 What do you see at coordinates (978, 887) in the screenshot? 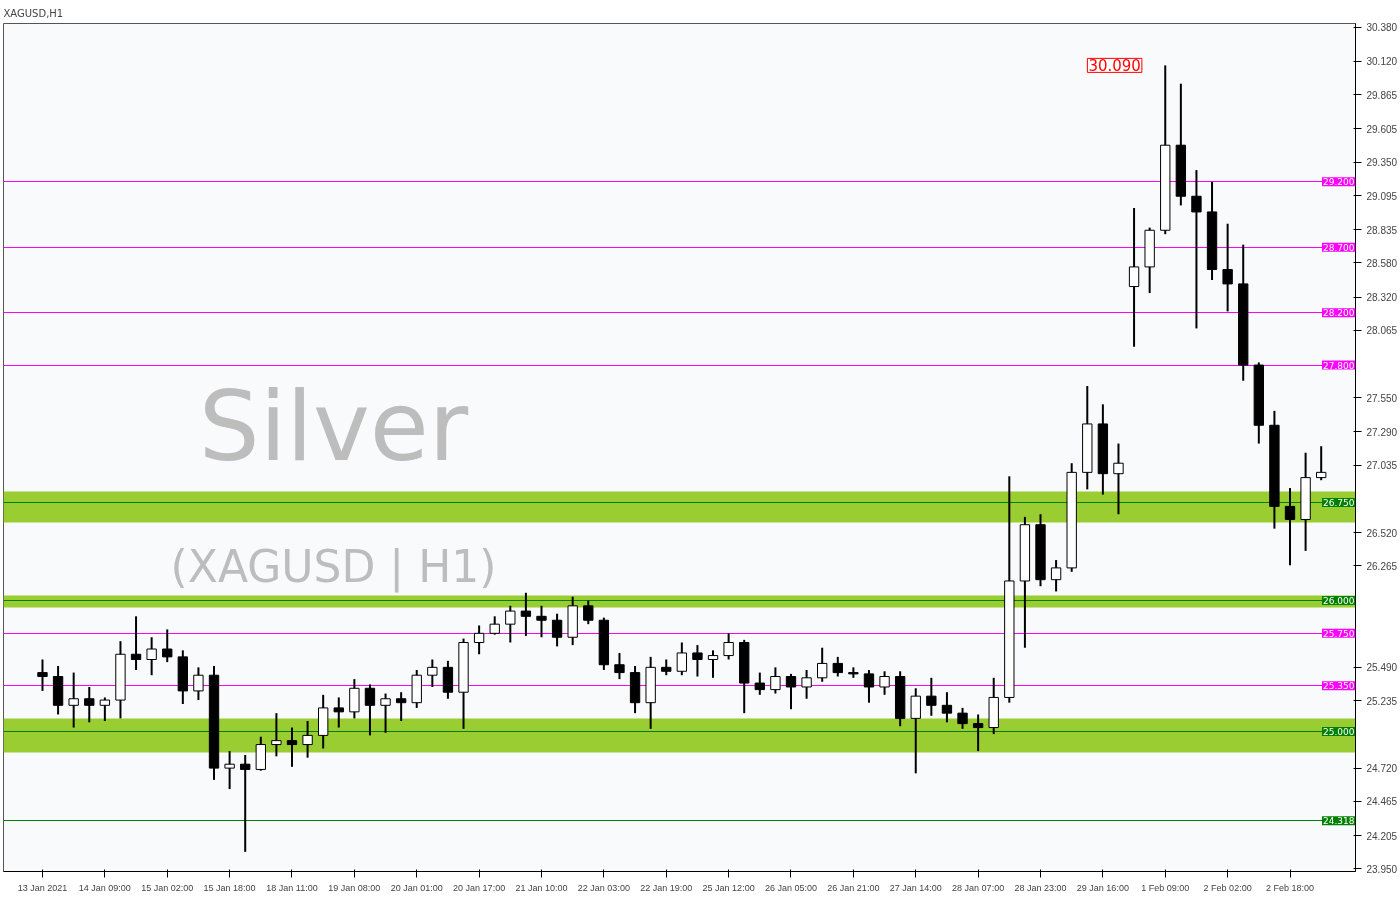
I see `x-tick-label: 28 Jan 07:00` at bounding box center [978, 887].